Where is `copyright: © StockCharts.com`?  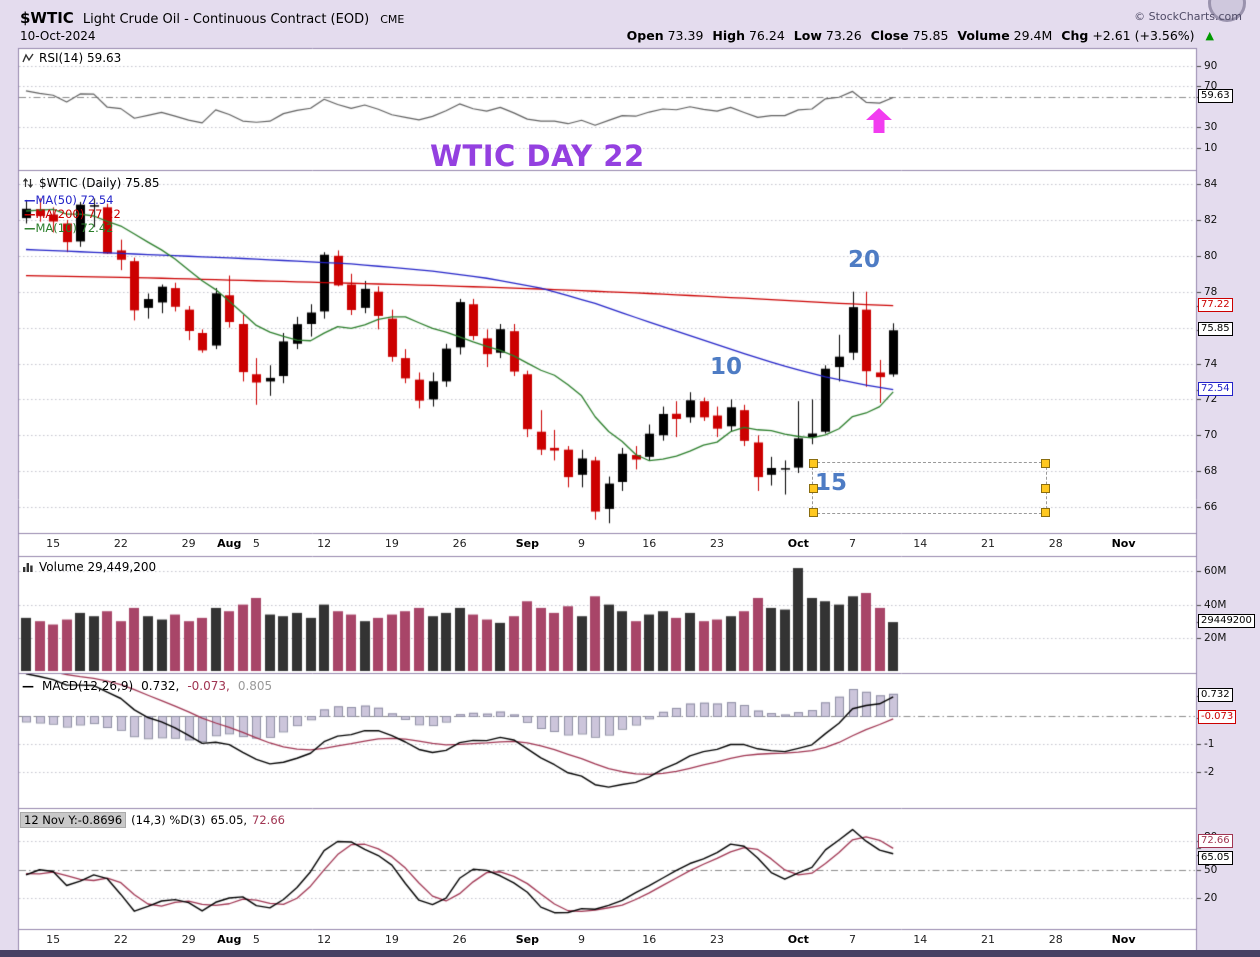
copyright: © StockCharts.com is located at coordinates (1188, 16).